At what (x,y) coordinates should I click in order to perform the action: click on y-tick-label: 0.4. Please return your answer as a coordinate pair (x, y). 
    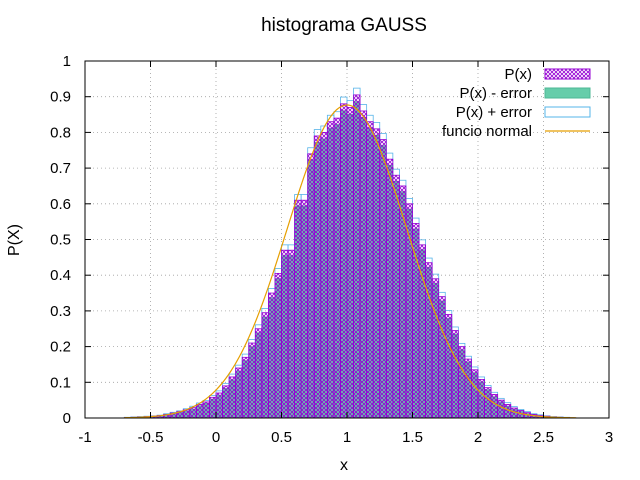
    Looking at the image, I should click on (60, 275).